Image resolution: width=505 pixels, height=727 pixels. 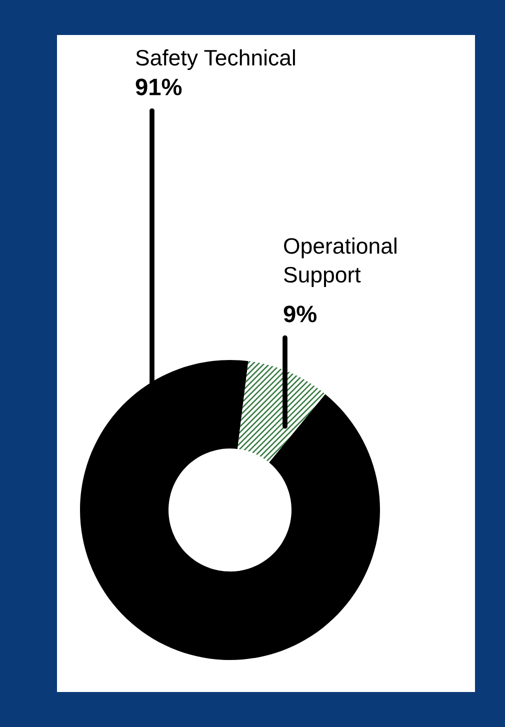 What do you see at coordinates (300, 314) in the screenshot?
I see `data-label: 9%` at bounding box center [300, 314].